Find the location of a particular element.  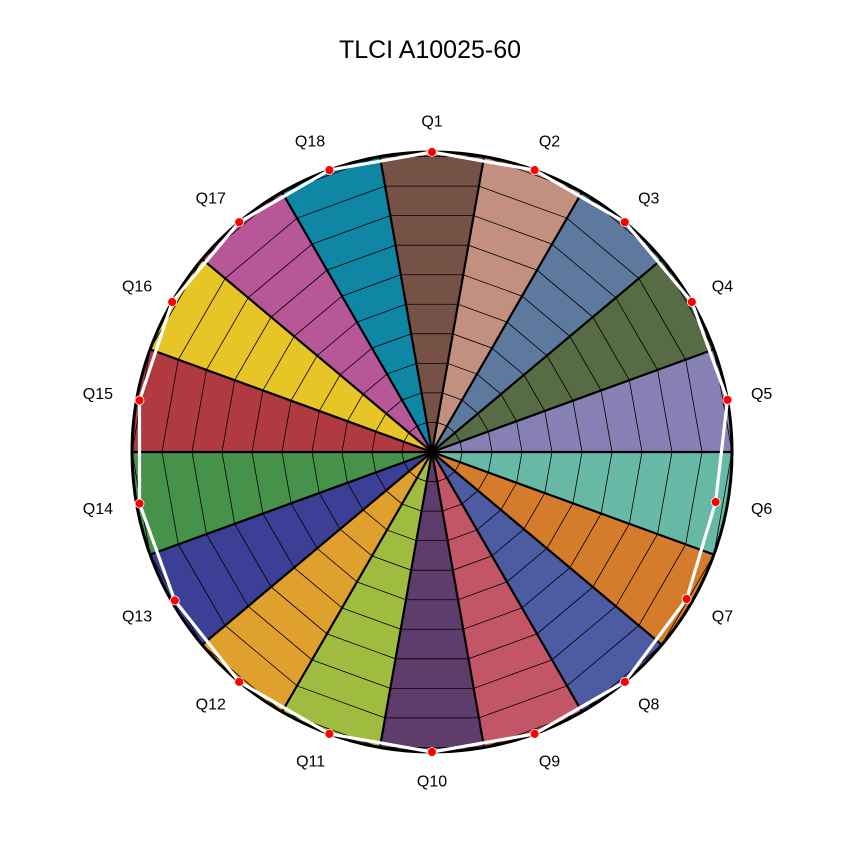

sector-q12 is located at coordinates (317, 582).